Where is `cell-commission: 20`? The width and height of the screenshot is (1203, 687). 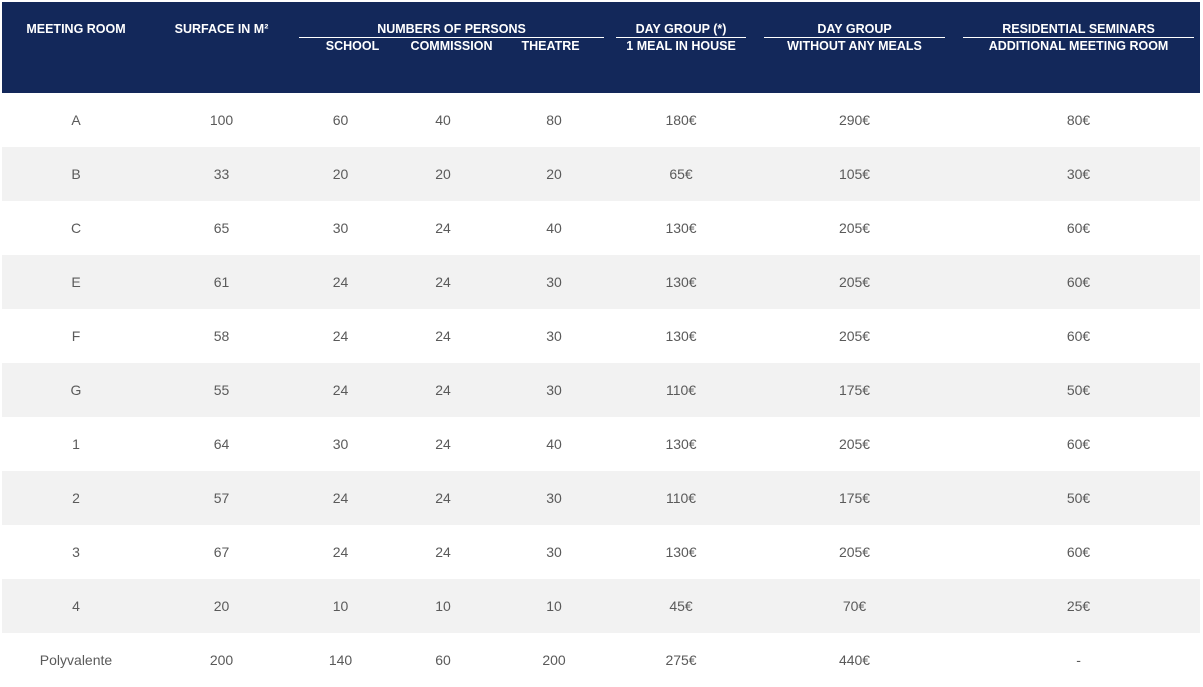 cell-commission: 20 is located at coordinates (443, 174).